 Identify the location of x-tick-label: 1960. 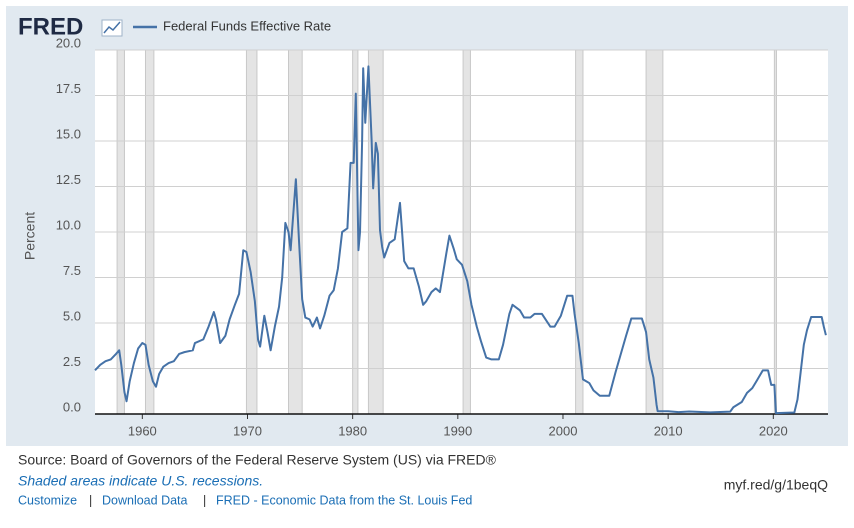
(142, 430).